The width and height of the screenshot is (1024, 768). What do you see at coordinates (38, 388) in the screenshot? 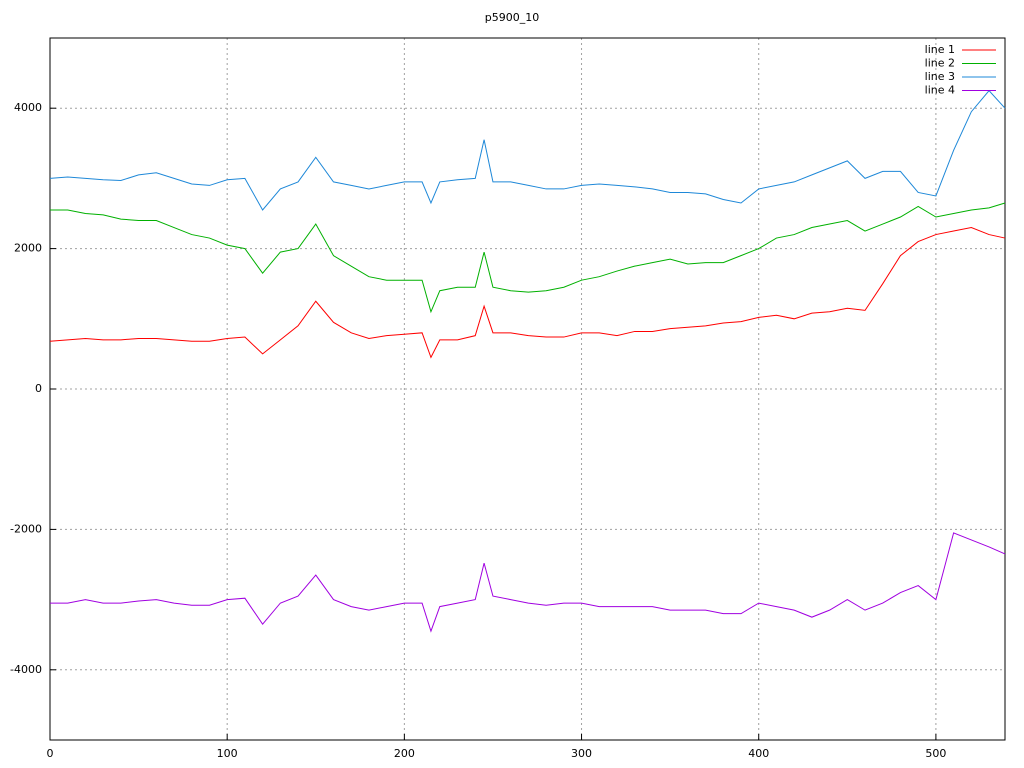
I see `y-tick-label: 0` at bounding box center [38, 388].